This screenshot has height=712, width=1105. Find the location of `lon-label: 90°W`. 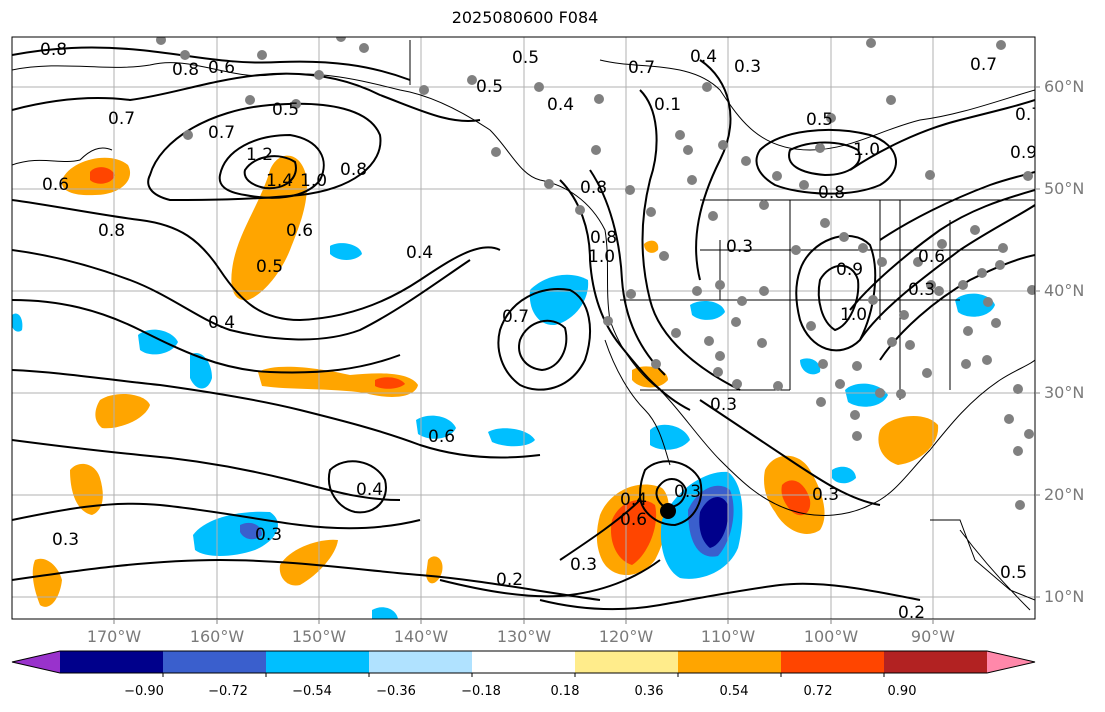

lon-label: 90°W is located at coordinates (933, 636).